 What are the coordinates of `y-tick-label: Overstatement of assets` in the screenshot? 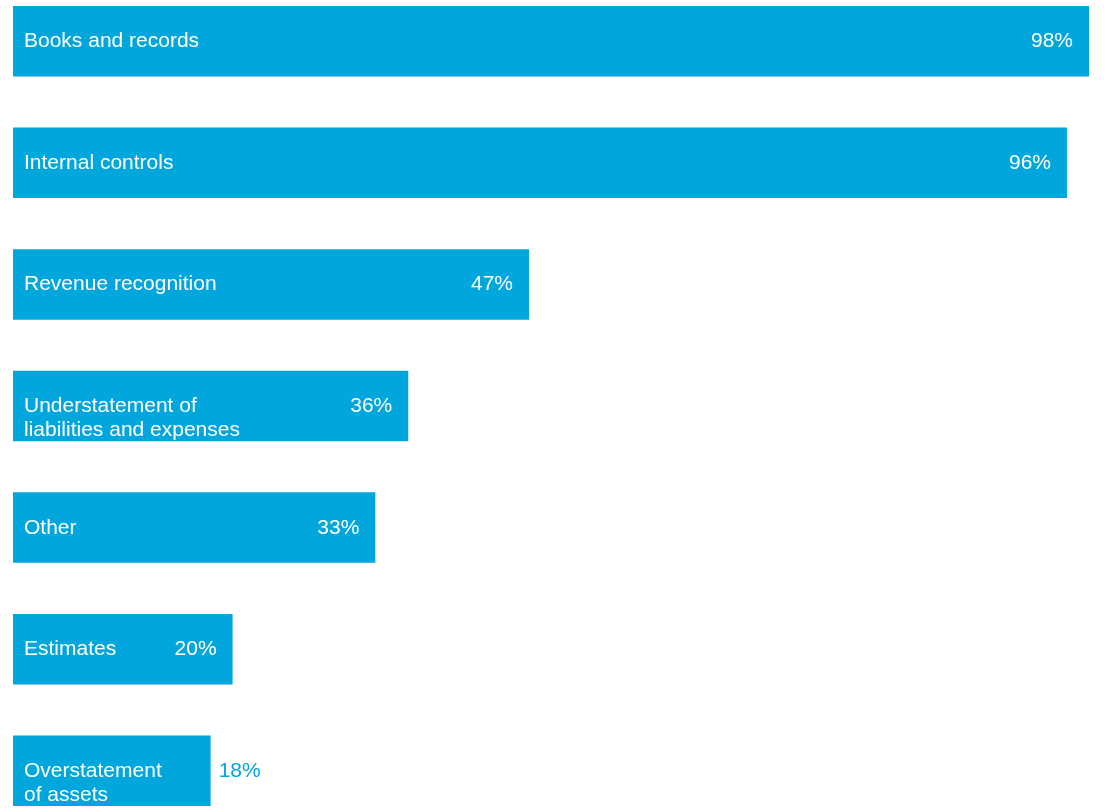 It's located at (93, 781).